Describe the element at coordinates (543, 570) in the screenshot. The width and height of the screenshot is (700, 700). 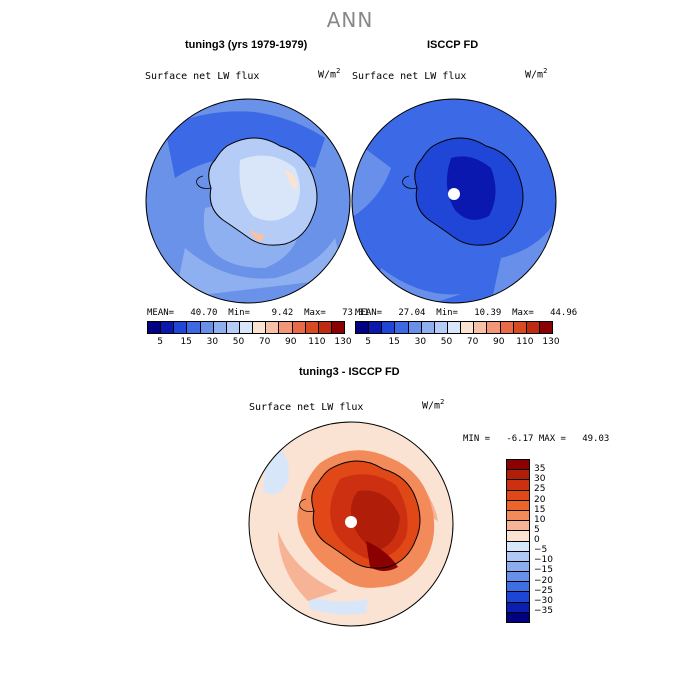
I see `colorbar-diff-tick-label: −15` at that location.